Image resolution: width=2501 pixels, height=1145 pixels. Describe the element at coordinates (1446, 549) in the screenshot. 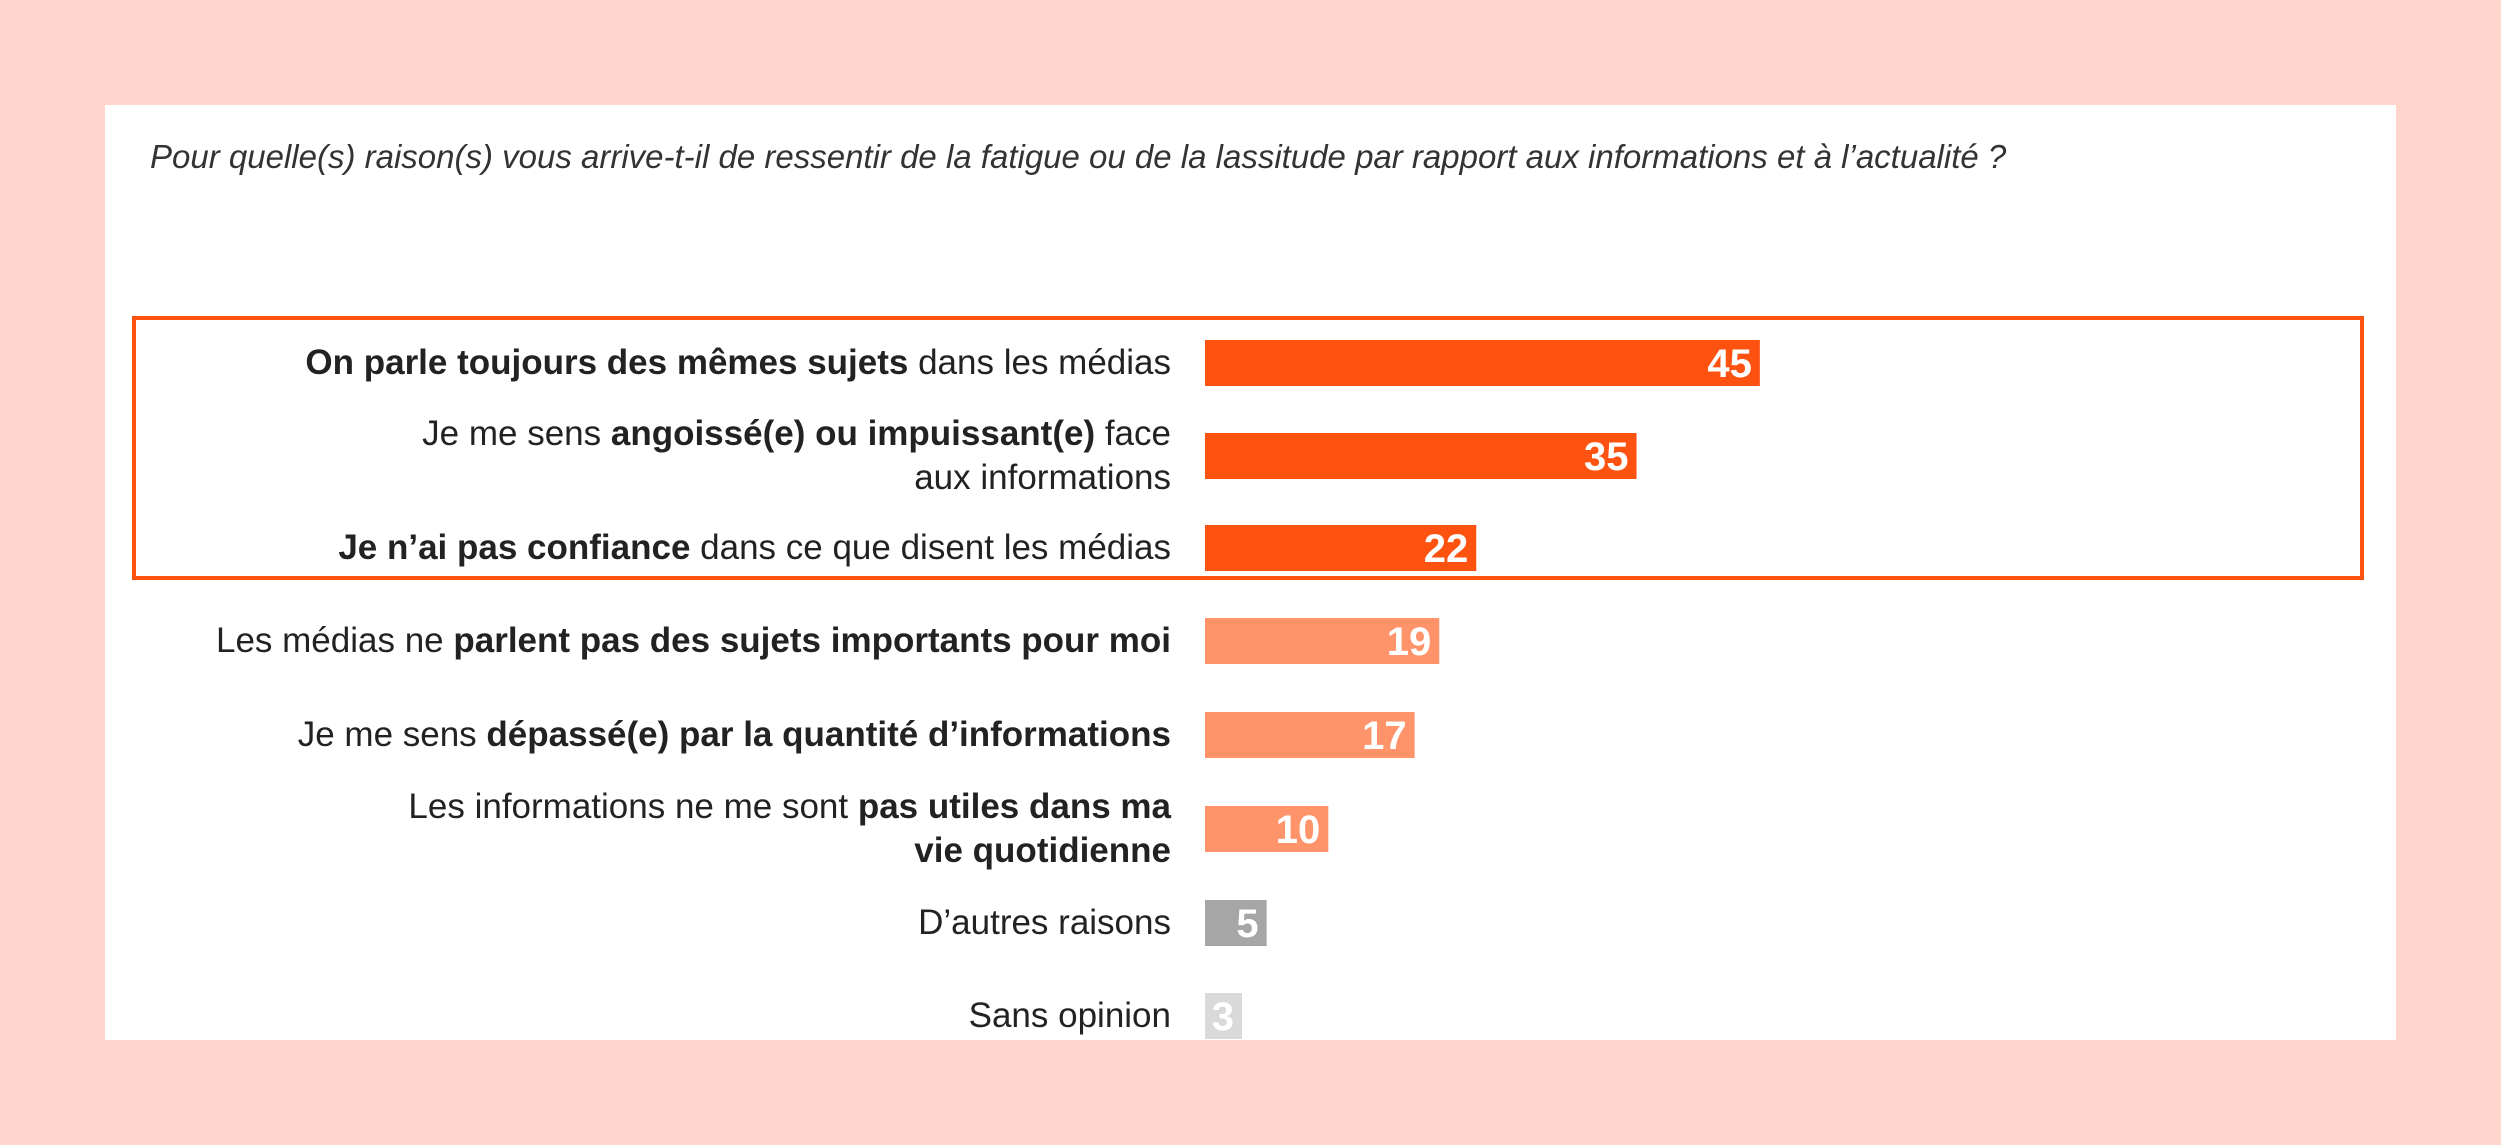

I see `bar-value-label-3: 22` at that location.